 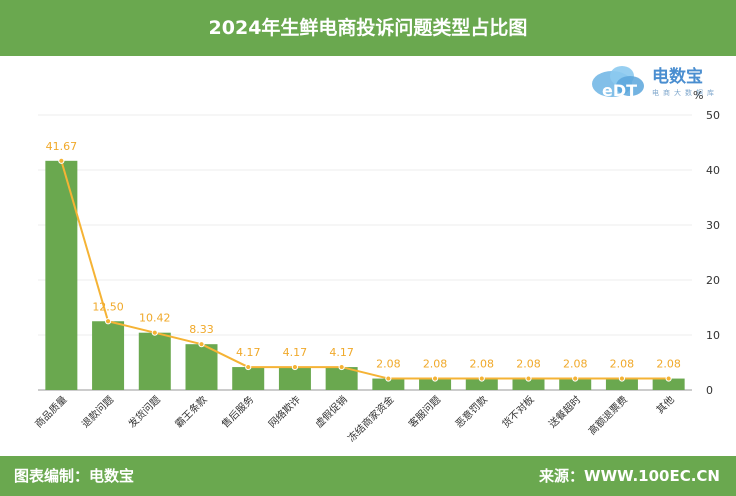 What do you see at coordinates (108, 306) in the screenshot?
I see `data-label: 12.50` at bounding box center [108, 306].